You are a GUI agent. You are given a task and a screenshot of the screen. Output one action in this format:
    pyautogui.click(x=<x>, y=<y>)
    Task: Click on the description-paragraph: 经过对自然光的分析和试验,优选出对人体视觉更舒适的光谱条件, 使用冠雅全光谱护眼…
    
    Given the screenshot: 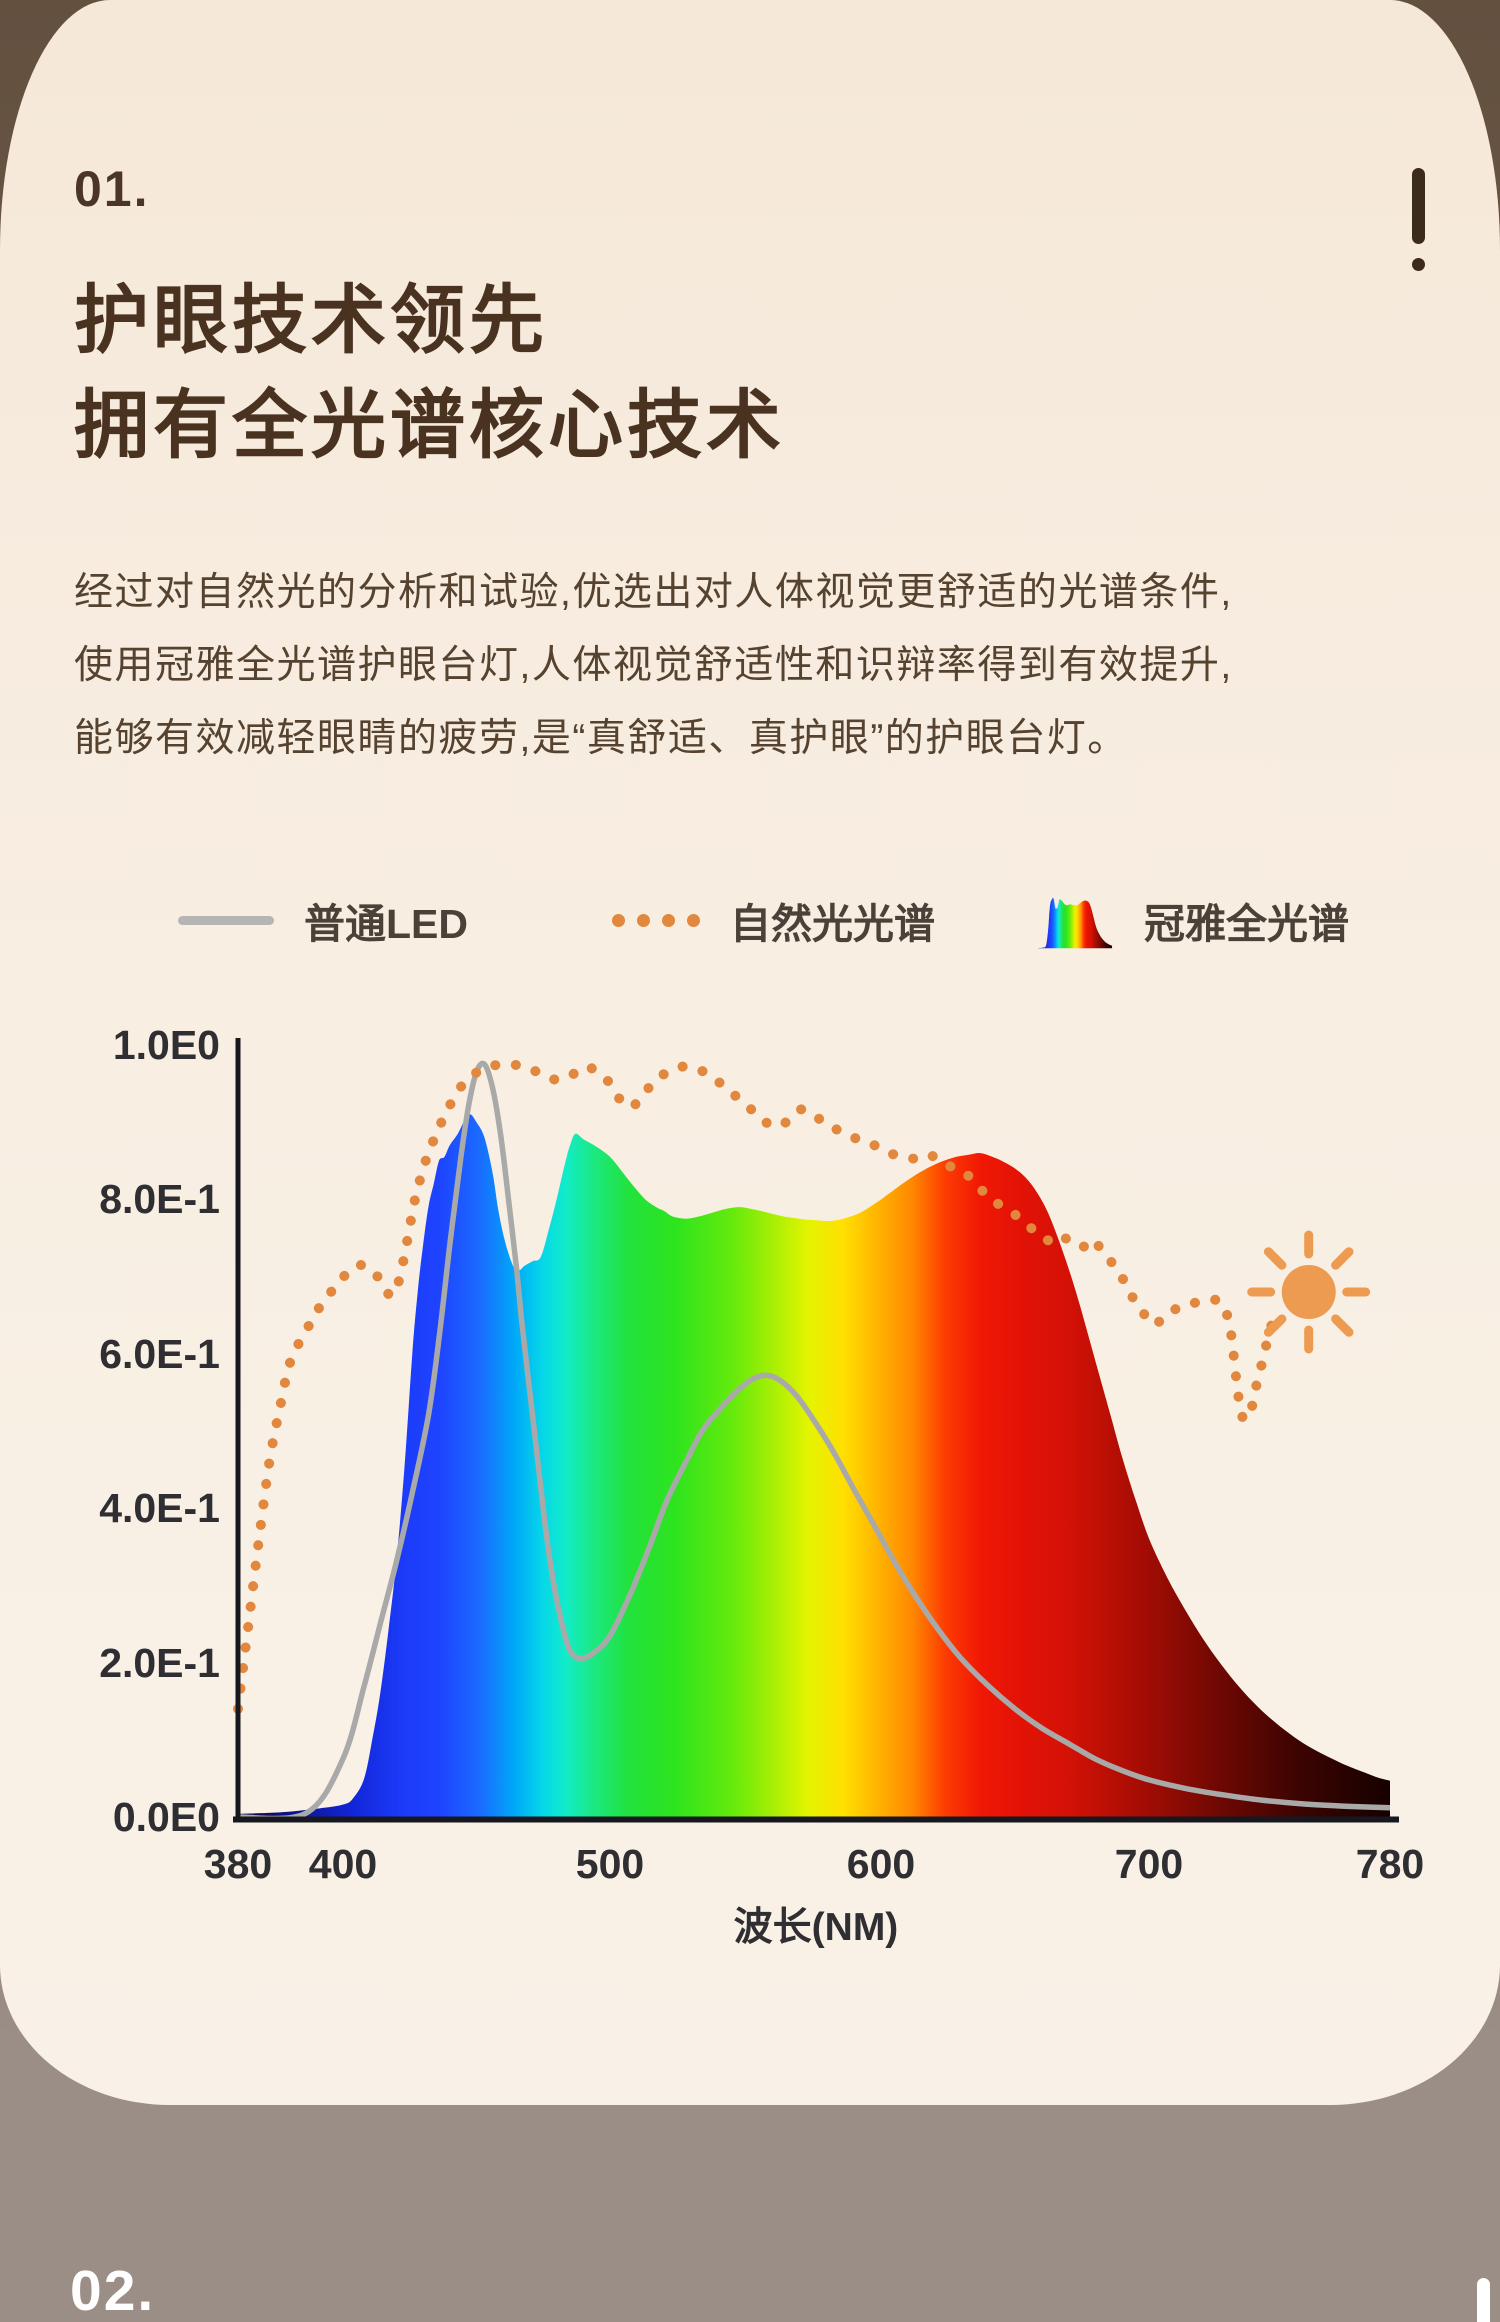 What is the action you would take?
    pyautogui.click(x=764, y=665)
    